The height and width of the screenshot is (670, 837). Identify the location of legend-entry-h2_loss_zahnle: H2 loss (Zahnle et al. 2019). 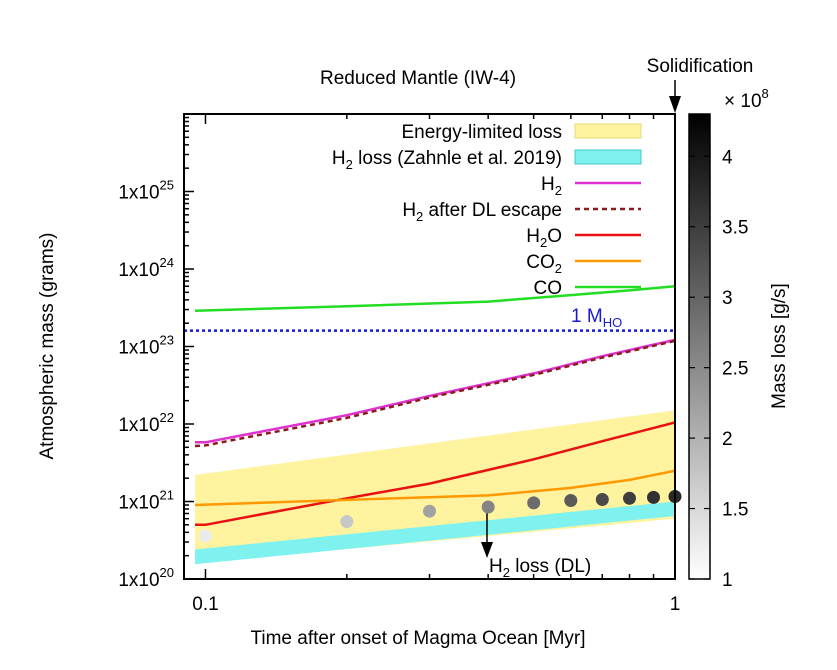
(487, 160).